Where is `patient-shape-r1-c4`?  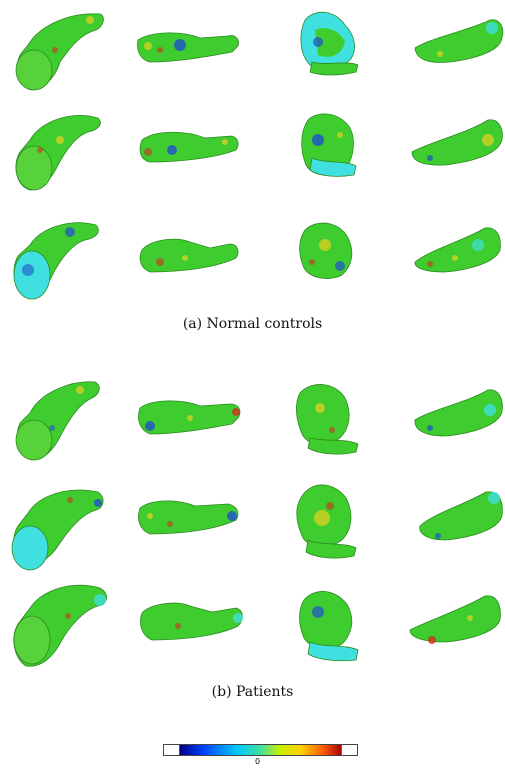 patient-shape-r1-c4 is located at coordinates (458, 413).